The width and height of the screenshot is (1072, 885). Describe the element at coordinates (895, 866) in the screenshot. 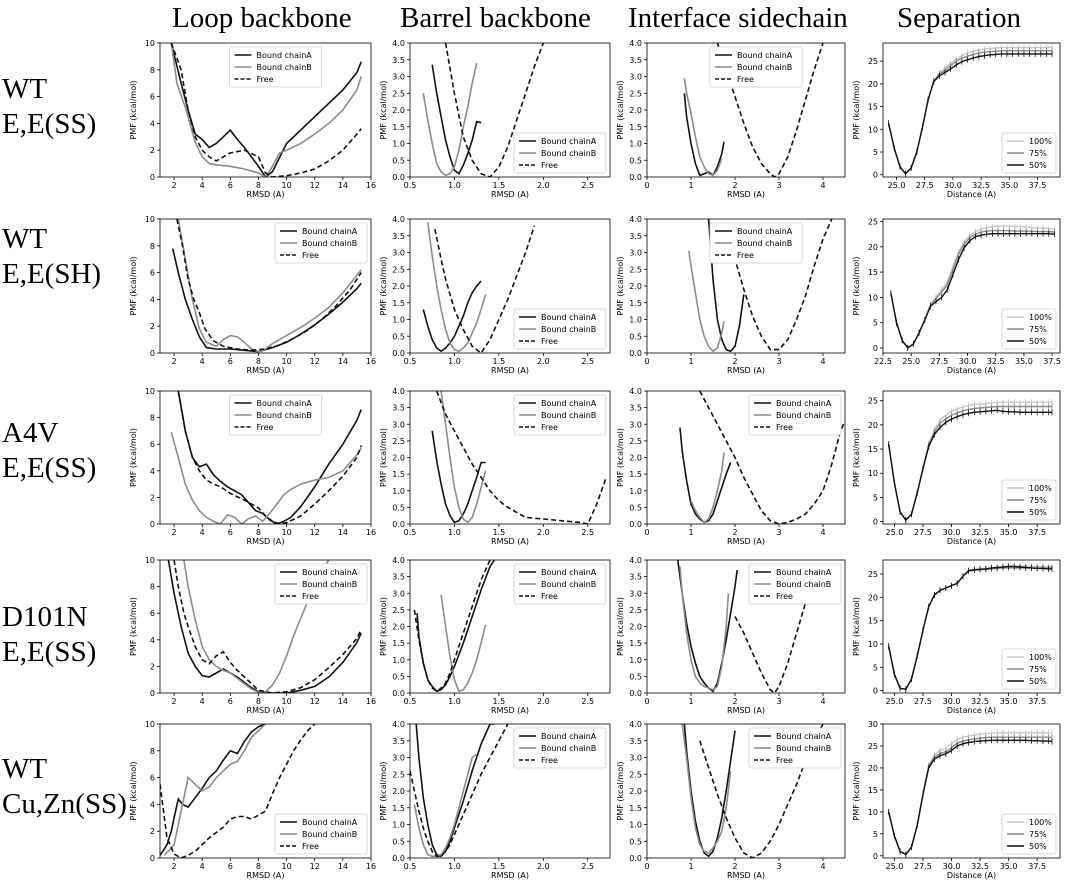

I see `x-tick-label: 25.0` at that location.